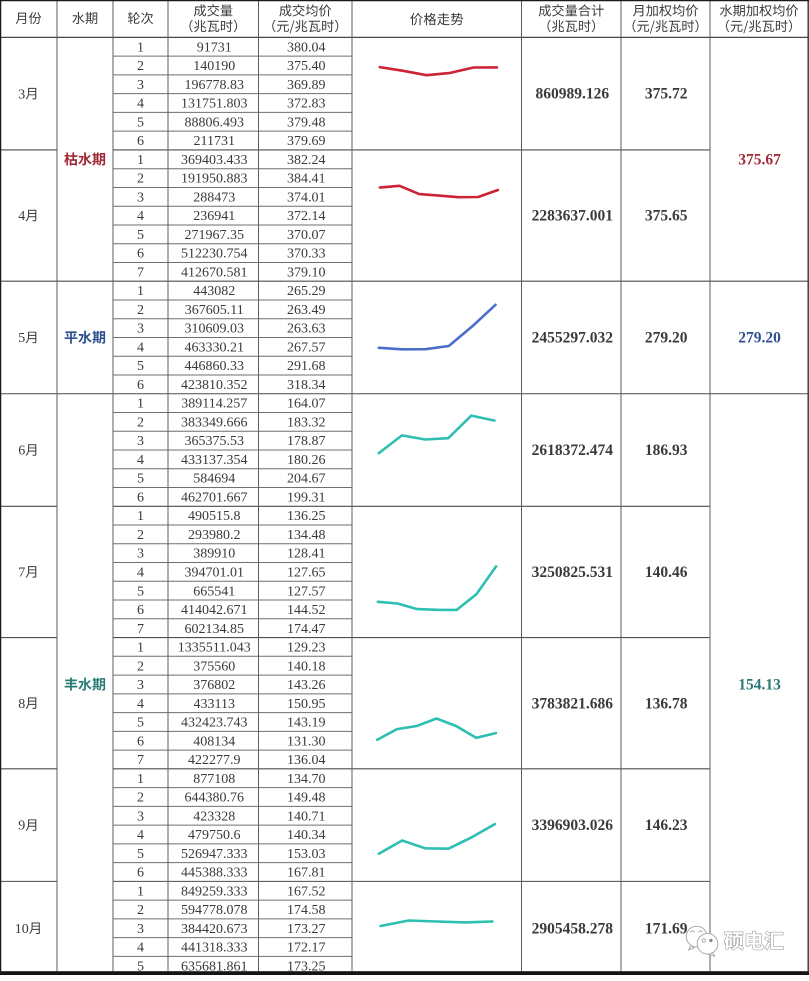 This screenshot has width=809, height=981. Describe the element at coordinates (306, 666) in the screenshot. I see `svg-text: 140.18` at that location.